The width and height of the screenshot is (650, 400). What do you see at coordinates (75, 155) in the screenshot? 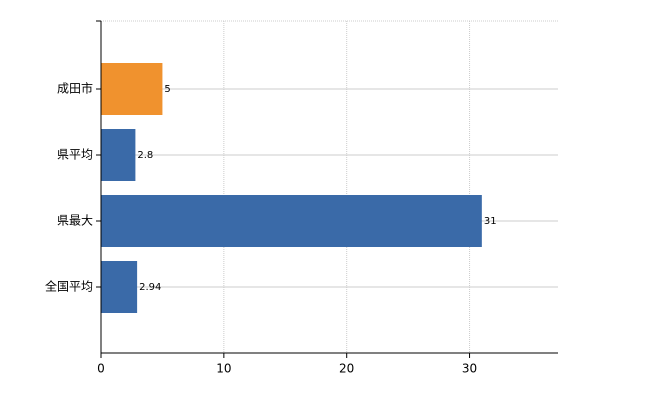
I see `y-tick-label: 県平均` at bounding box center [75, 155].